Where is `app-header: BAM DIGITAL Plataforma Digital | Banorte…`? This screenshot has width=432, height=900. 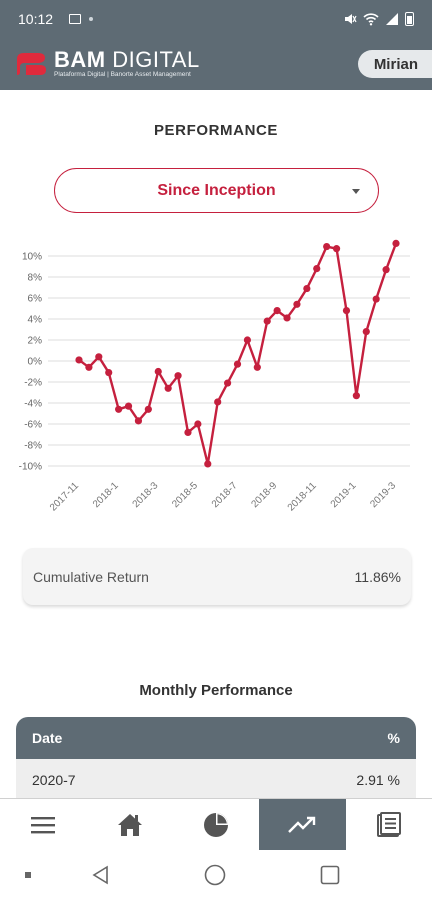 app-header: BAM DIGITAL Plataforma Digital | Banorte… is located at coordinates (216, 64).